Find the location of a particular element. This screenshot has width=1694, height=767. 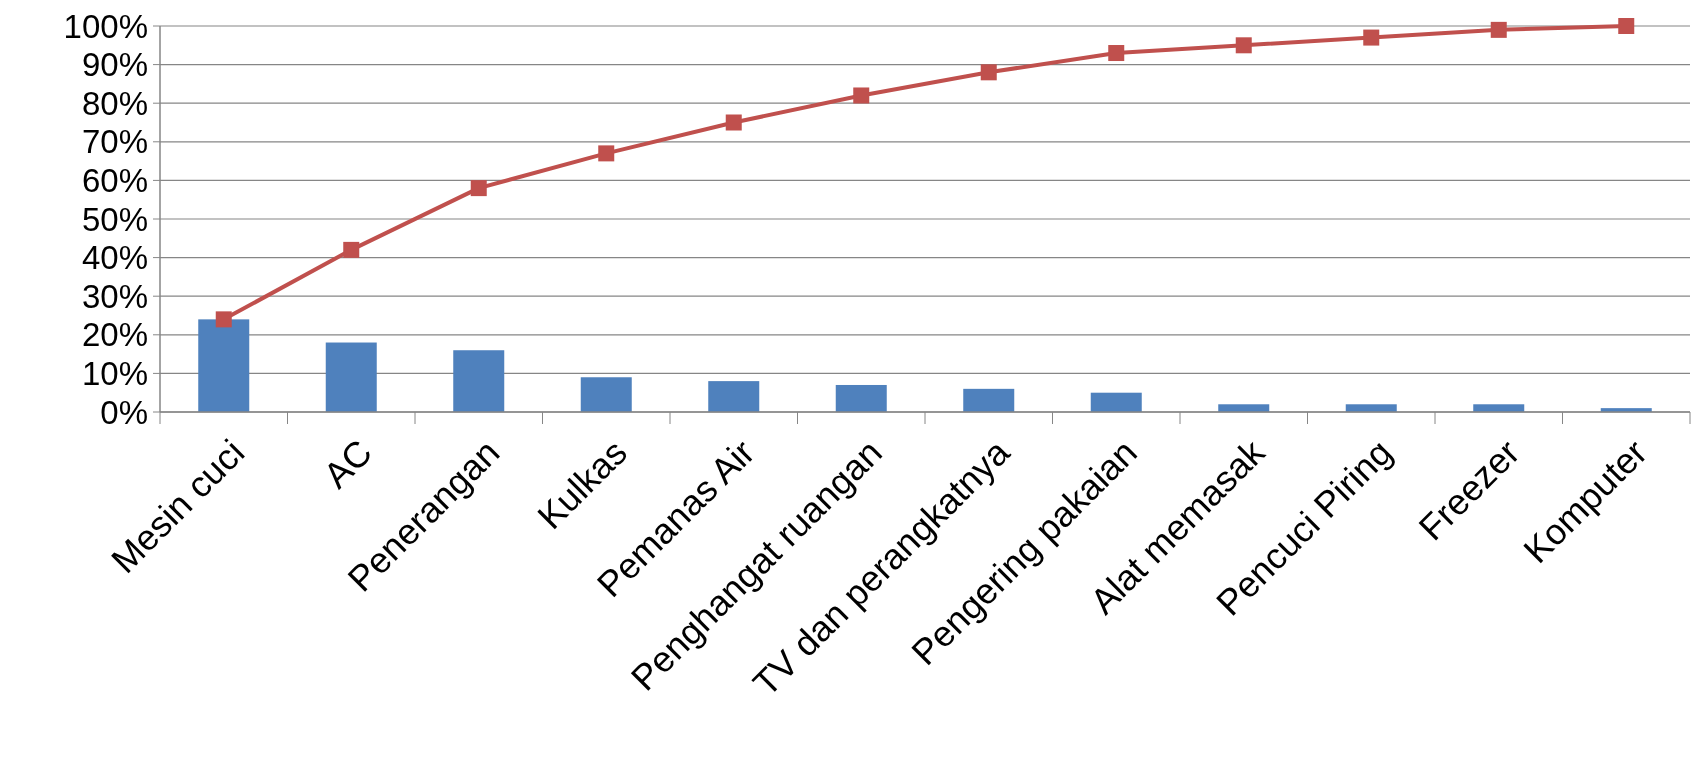

y-tick-label: 0% is located at coordinates (124, 412).